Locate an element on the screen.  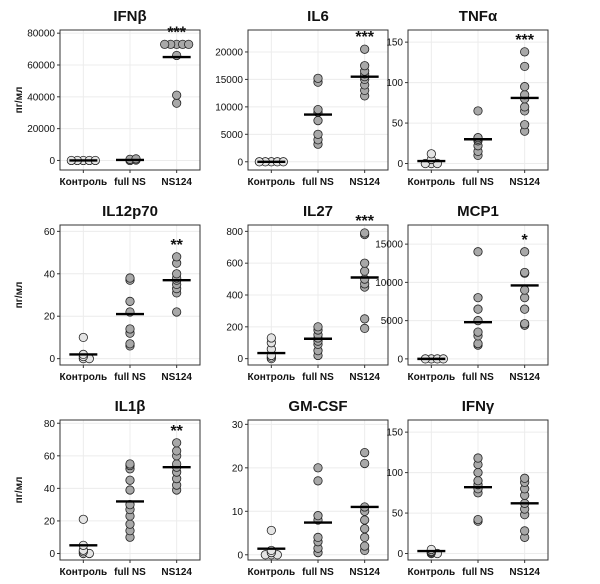
panel-title: MCP1 is located at coordinates (478, 211).